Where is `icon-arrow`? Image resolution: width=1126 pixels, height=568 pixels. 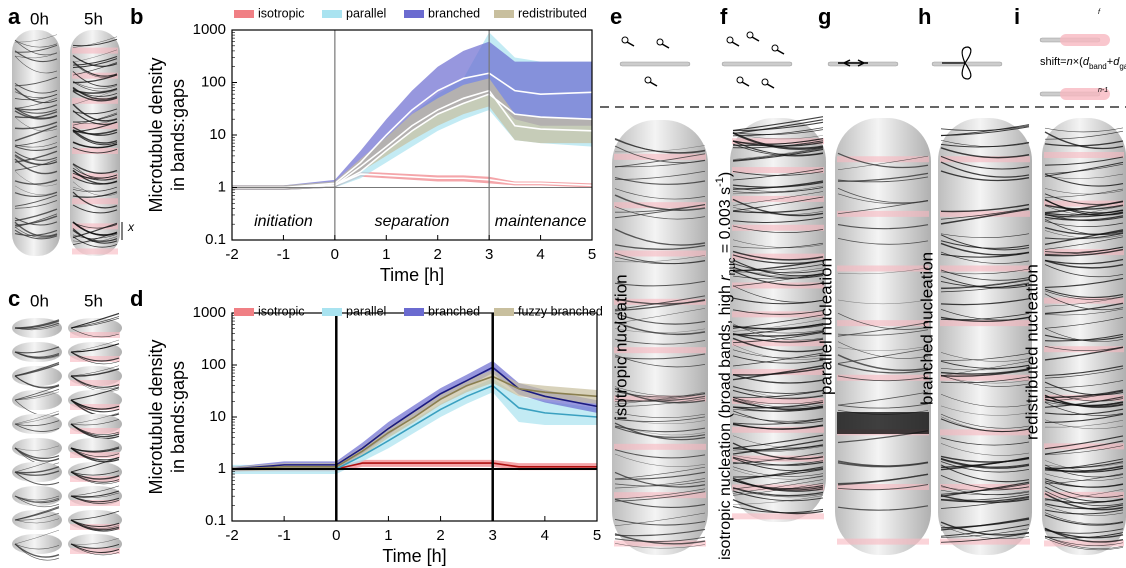
icon-arrow is located at coordinates (630, 44).